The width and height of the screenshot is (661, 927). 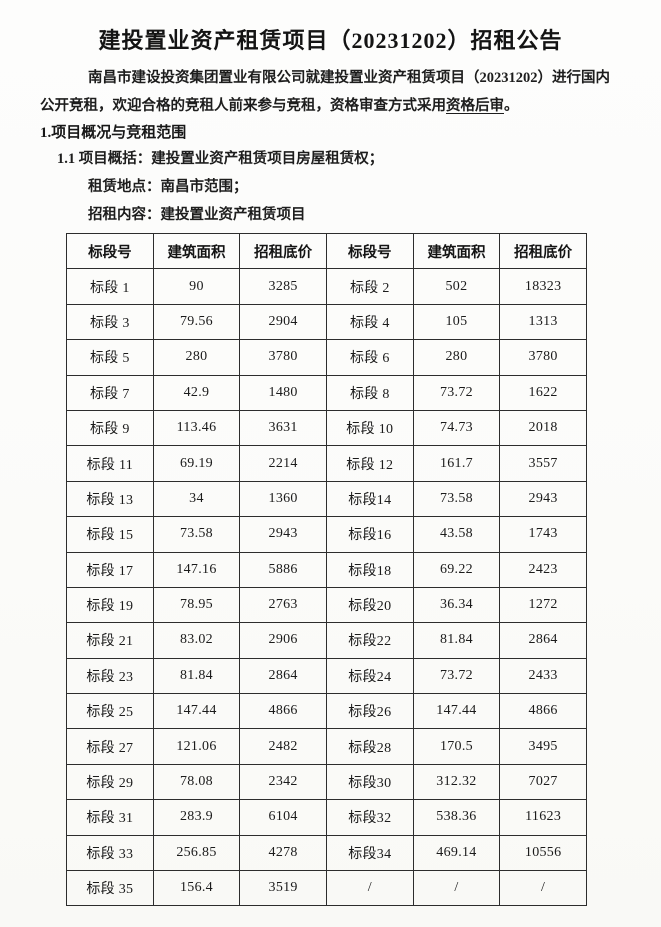 I want to click on table-cell: 标段 25, so click(x=110, y=711).